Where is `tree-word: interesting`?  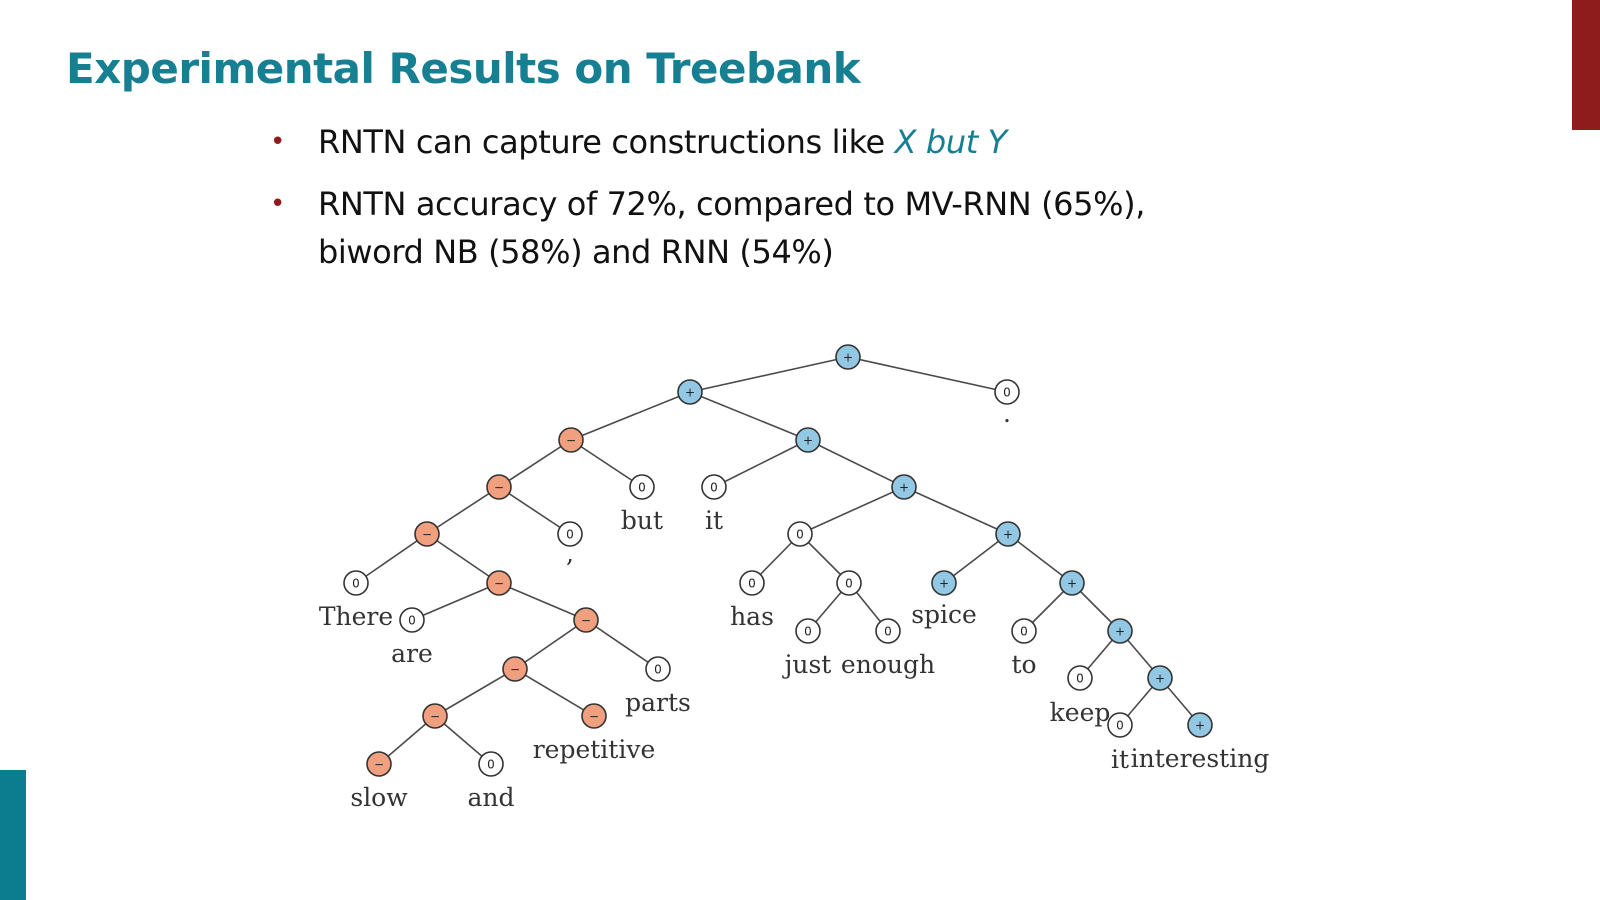
tree-word: interesting is located at coordinates (1200, 758).